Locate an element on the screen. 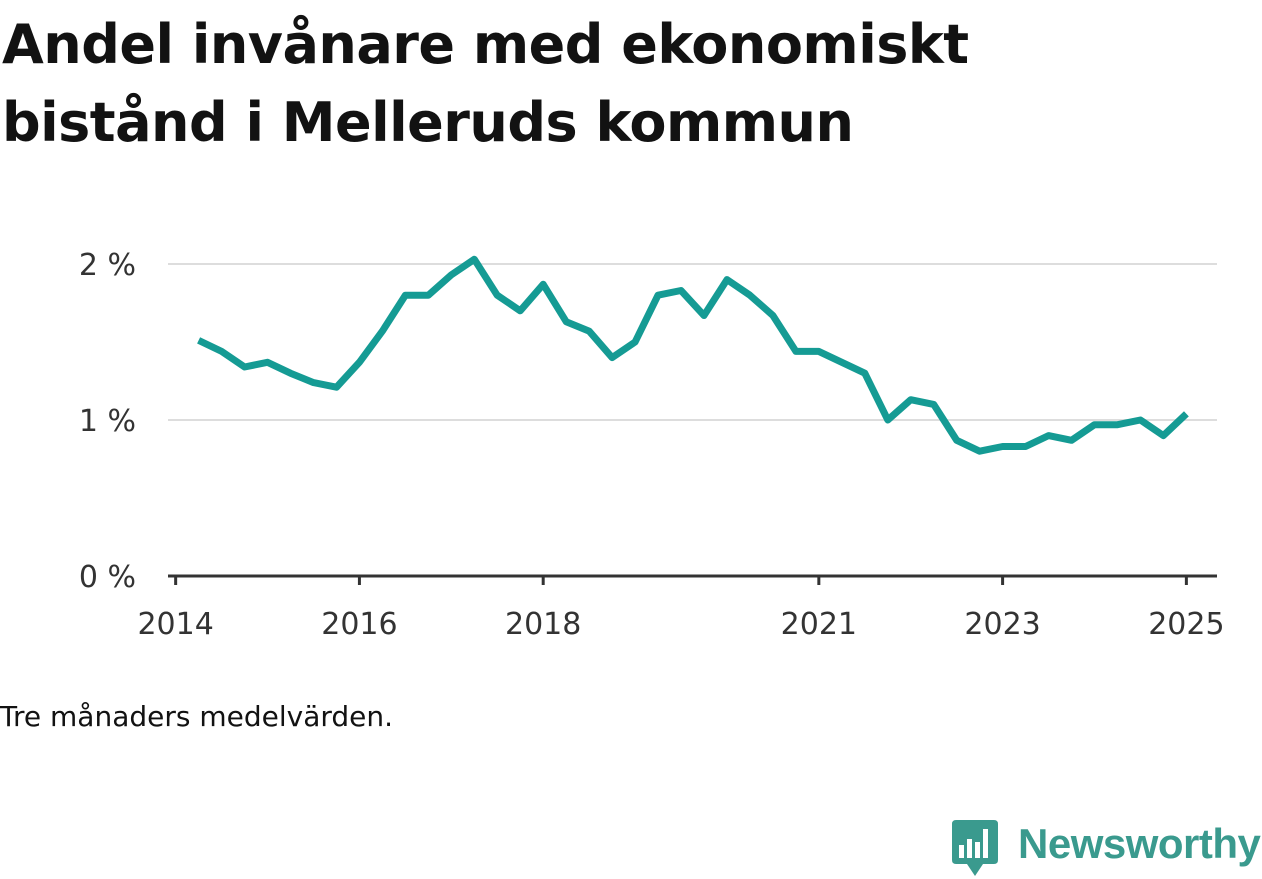  y-axis-ticks: 0 % 1 % 2 % is located at coordinates (107, 421).